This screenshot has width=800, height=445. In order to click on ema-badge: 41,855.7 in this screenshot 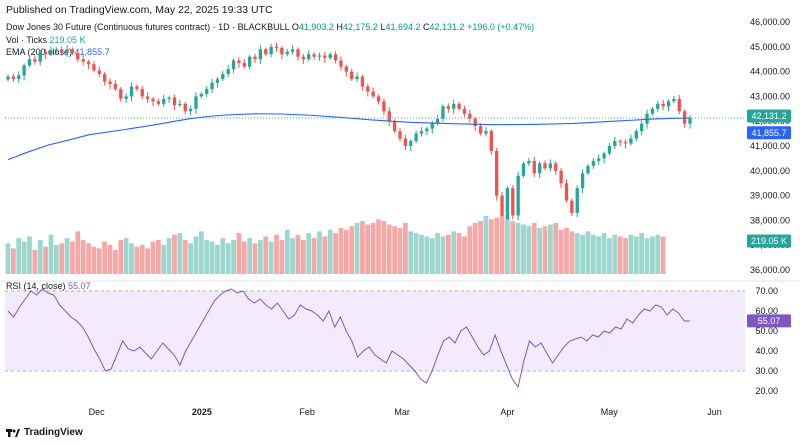, I will do `click(769, 133)`.